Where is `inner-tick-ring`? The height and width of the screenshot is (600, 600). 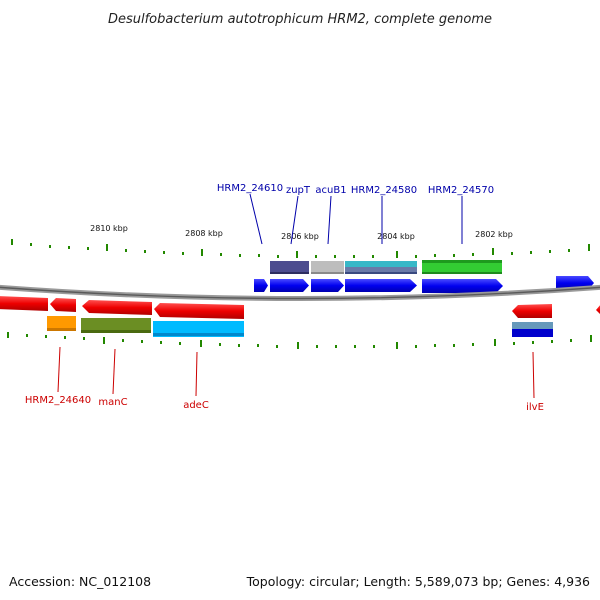 inner-tick-ring is located at coordinates (299, 340).